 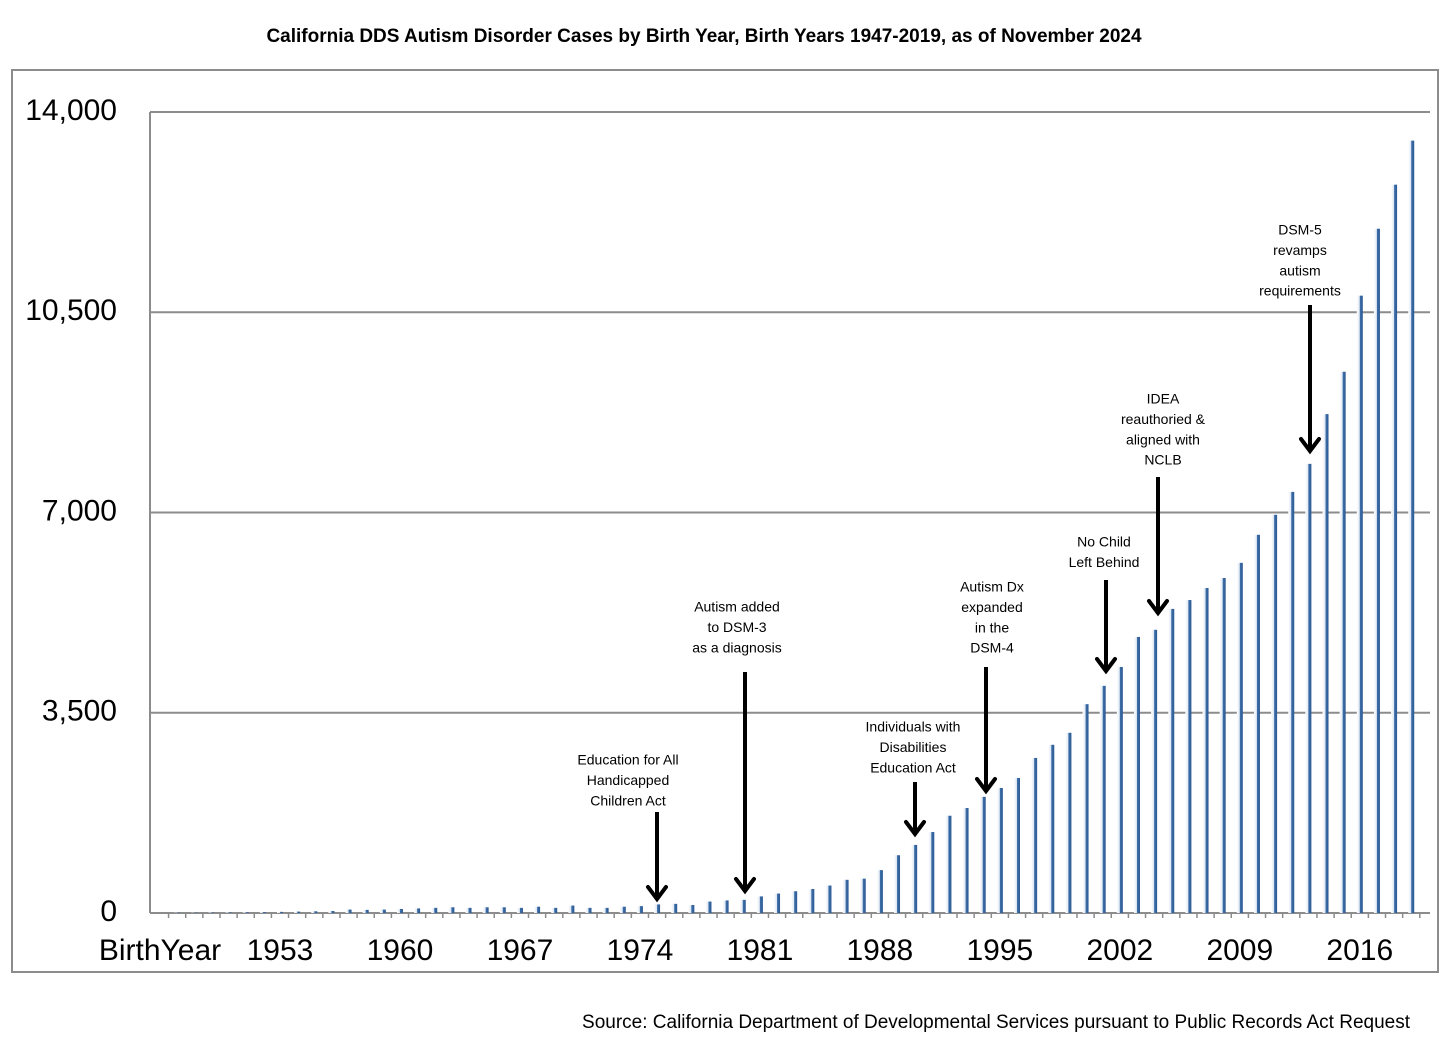 What do you see at coordinates (400, 950) in the screenshot?
I see `x-tick-label: 1960` at bounding box center [400, 950].